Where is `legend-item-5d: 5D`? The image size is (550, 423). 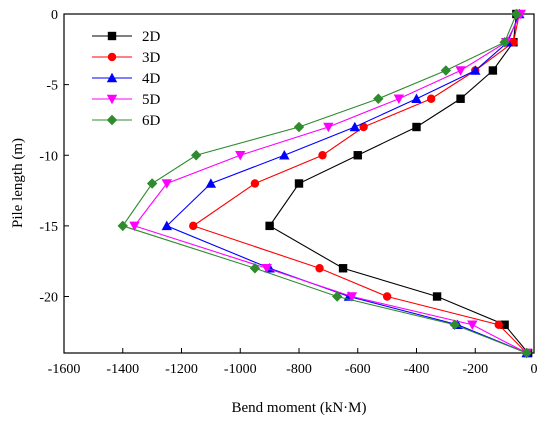 legend-item-5d: 5D is located at coordinates (126, 100).